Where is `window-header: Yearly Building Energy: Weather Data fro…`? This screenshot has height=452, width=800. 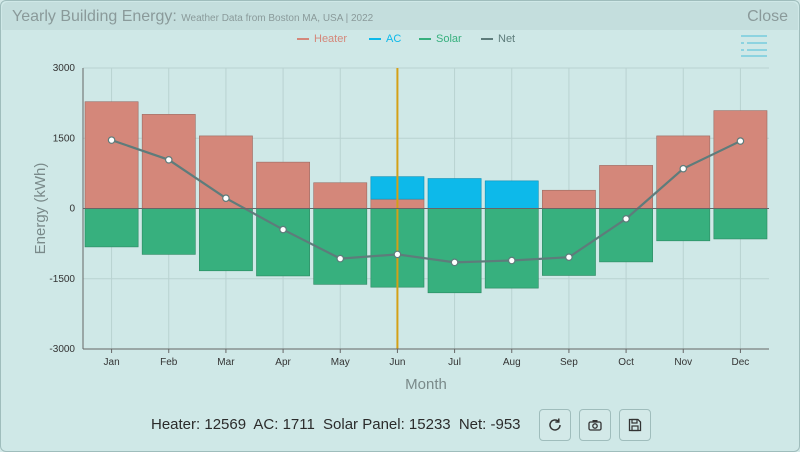 window-header: Yearly Building Energy: Weather Data fro… is located at coordinates (400, 16).